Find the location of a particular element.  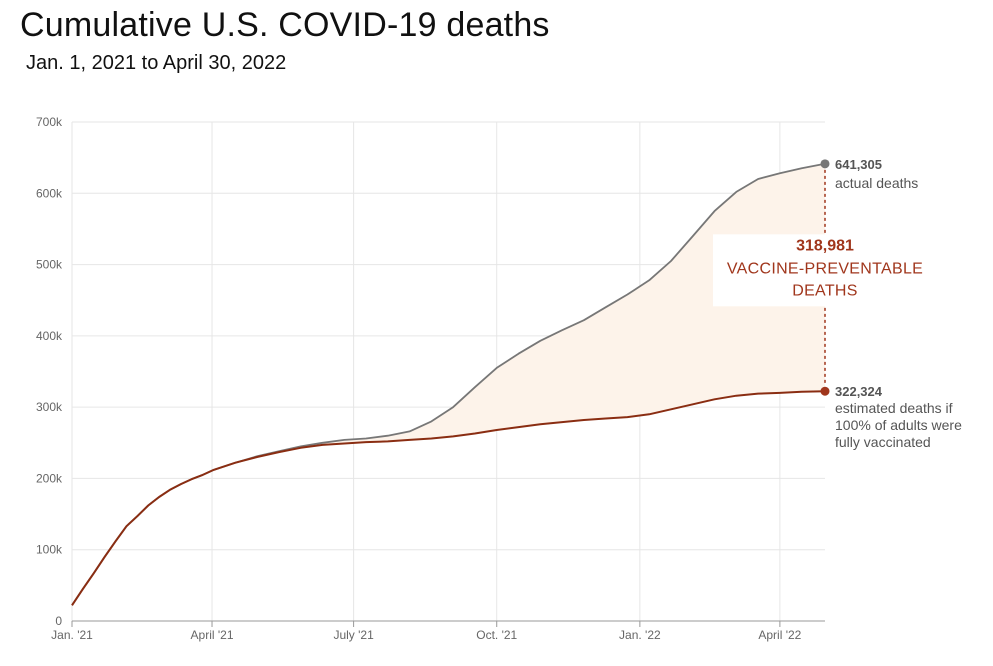

y-tick-label: 700k is located at coordinates (49, 122).